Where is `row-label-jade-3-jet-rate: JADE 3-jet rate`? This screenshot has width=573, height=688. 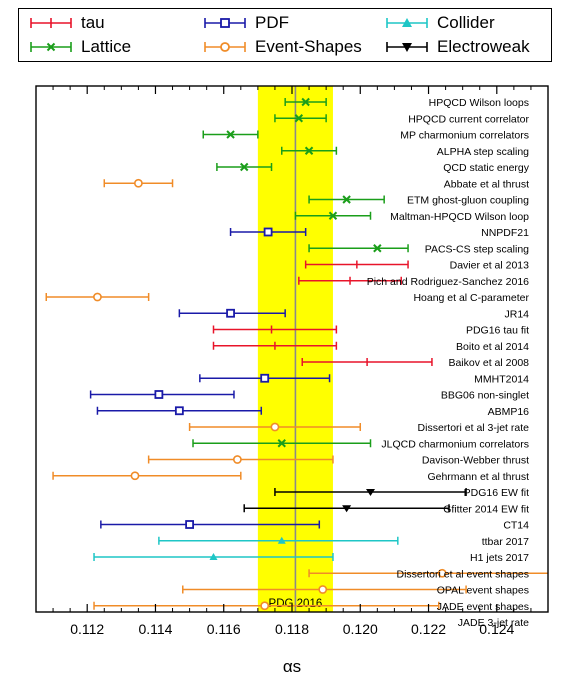 row-label-jade-3-jet-rate: JADE 3-jet rate is located at coordinates (493, 623).